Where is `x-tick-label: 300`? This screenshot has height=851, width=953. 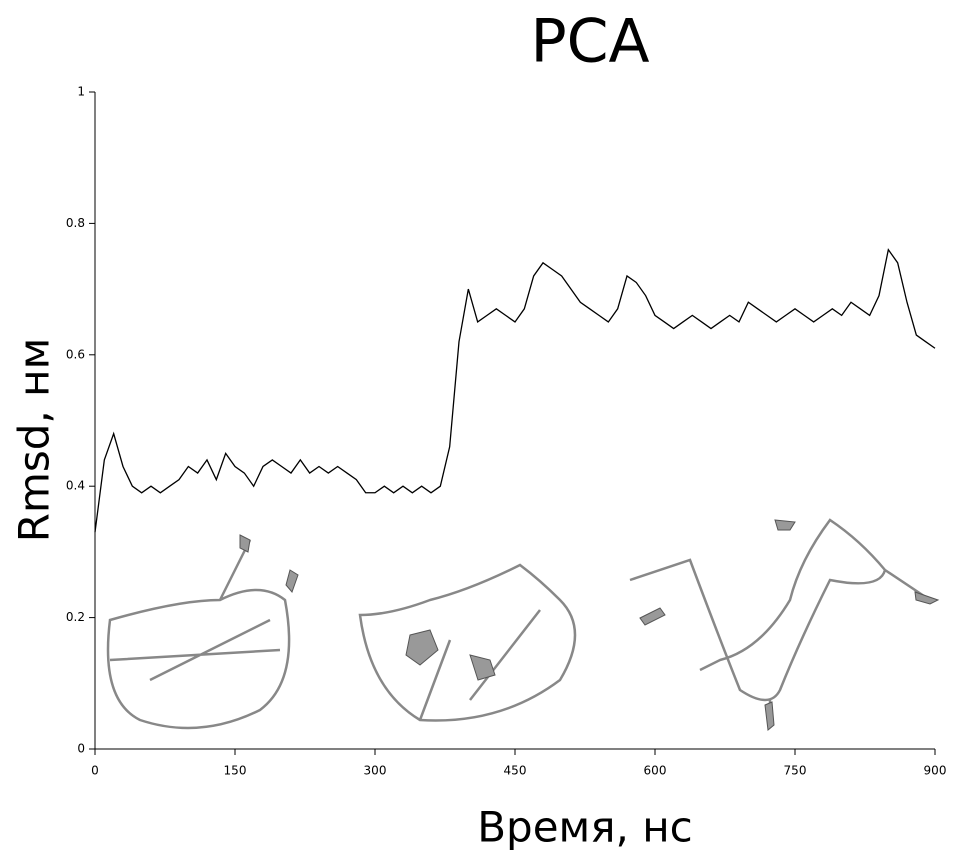 x-tick-label: 300 is located at coordinates (375, 771).